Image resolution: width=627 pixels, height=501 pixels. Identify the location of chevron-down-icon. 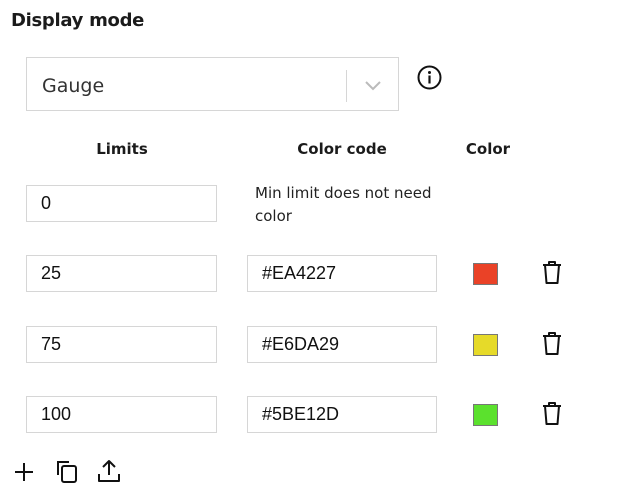
(373, 86).